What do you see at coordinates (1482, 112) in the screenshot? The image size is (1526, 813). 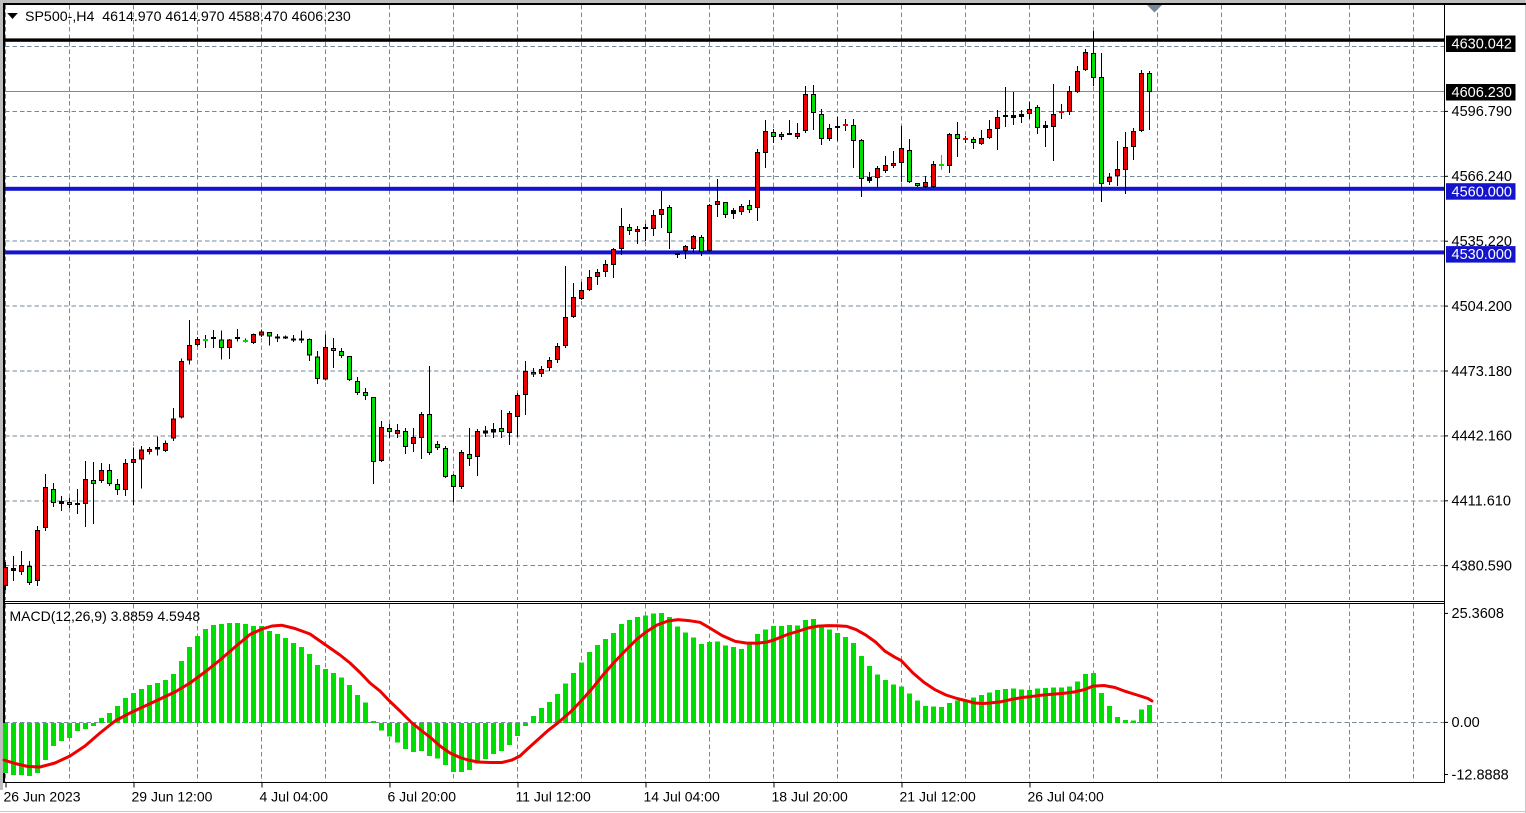 I see `svg-text: 4596.790` at bounding box center [1482, 112].